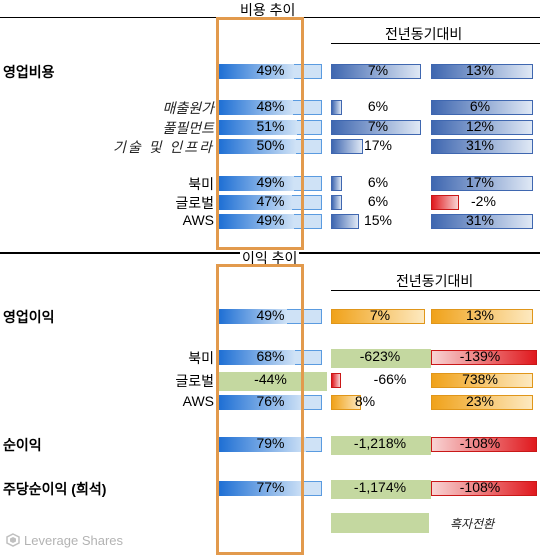 This screenshot has width=540, height=556. I want to click on profit-ratio-label: 49%, so click(270, 315).